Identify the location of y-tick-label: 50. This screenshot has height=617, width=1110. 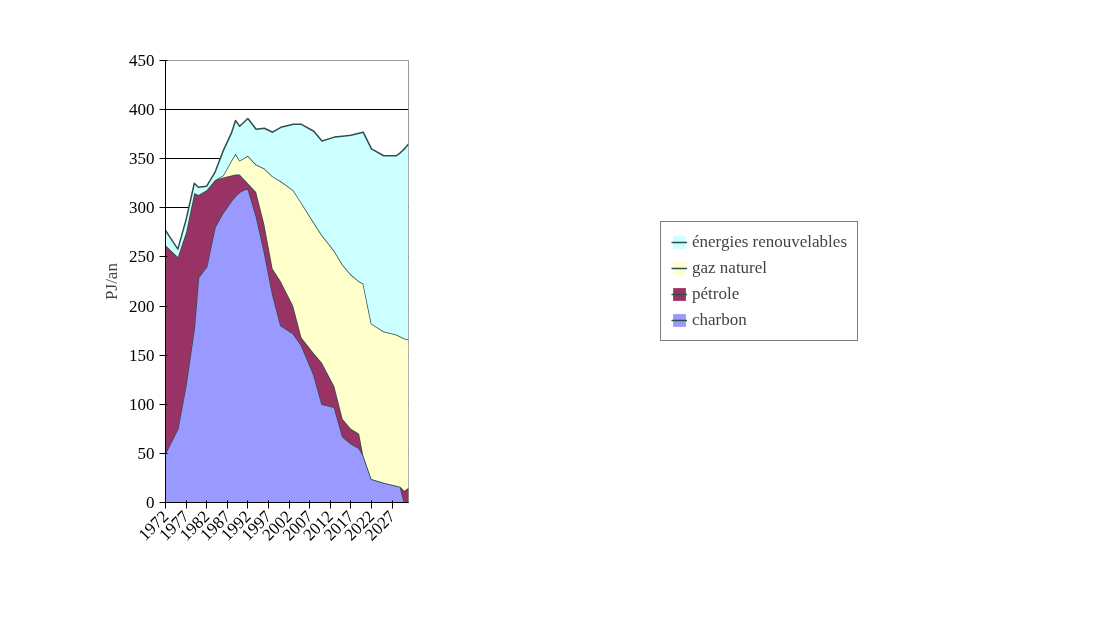
(146, 453).